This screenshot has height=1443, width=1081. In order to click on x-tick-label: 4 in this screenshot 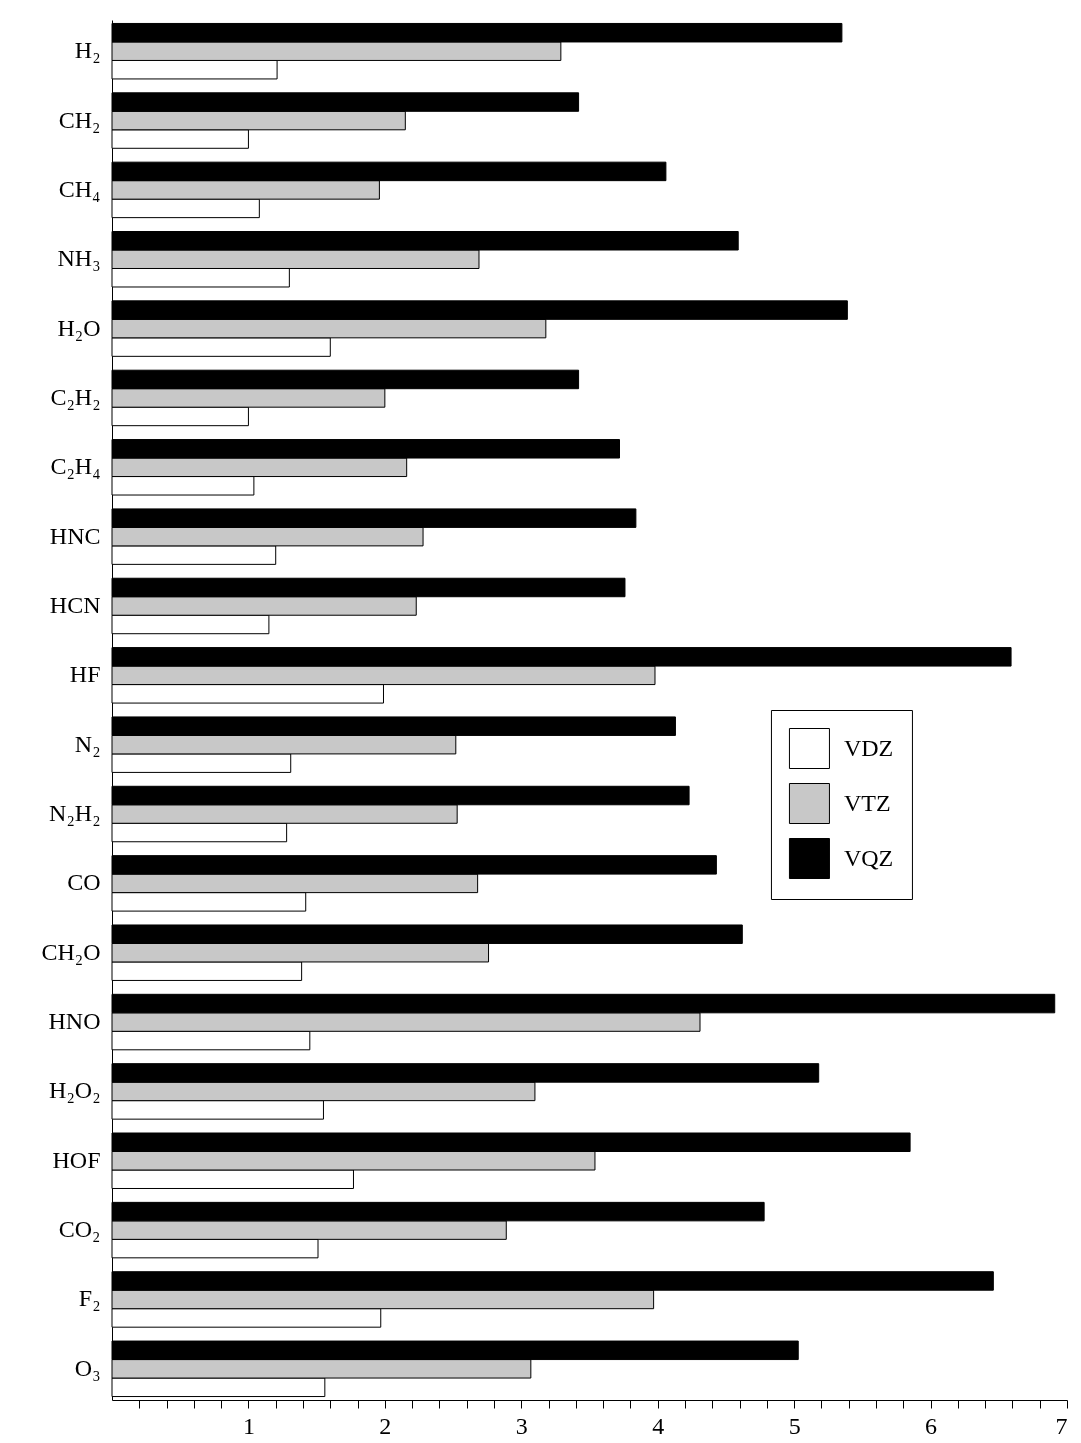, I will do `click(658, 1425)`.